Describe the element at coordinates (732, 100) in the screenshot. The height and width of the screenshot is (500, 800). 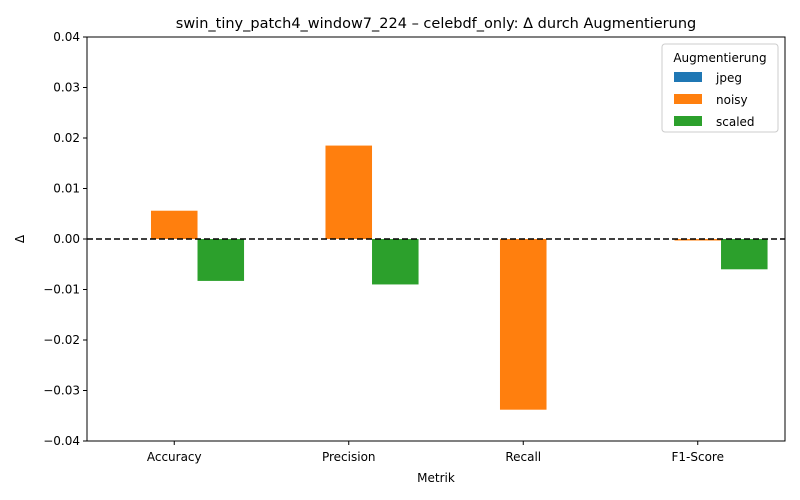
I see `legend-entry-noisy: noisy` at that location.